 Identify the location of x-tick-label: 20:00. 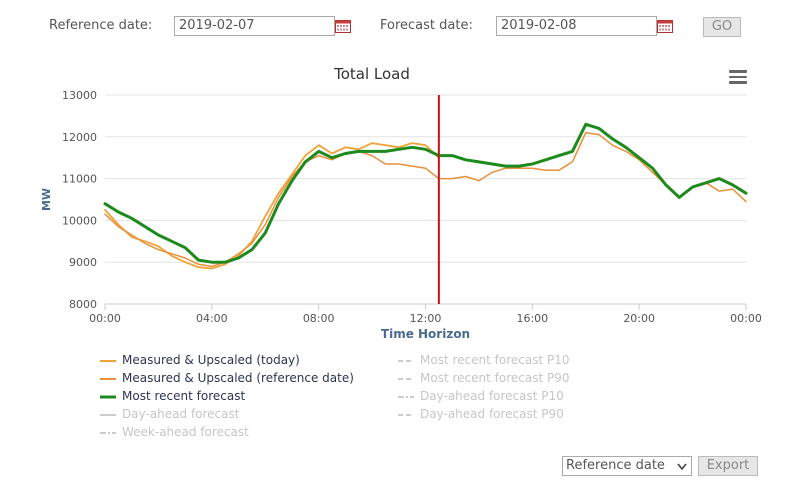
(639, 318).